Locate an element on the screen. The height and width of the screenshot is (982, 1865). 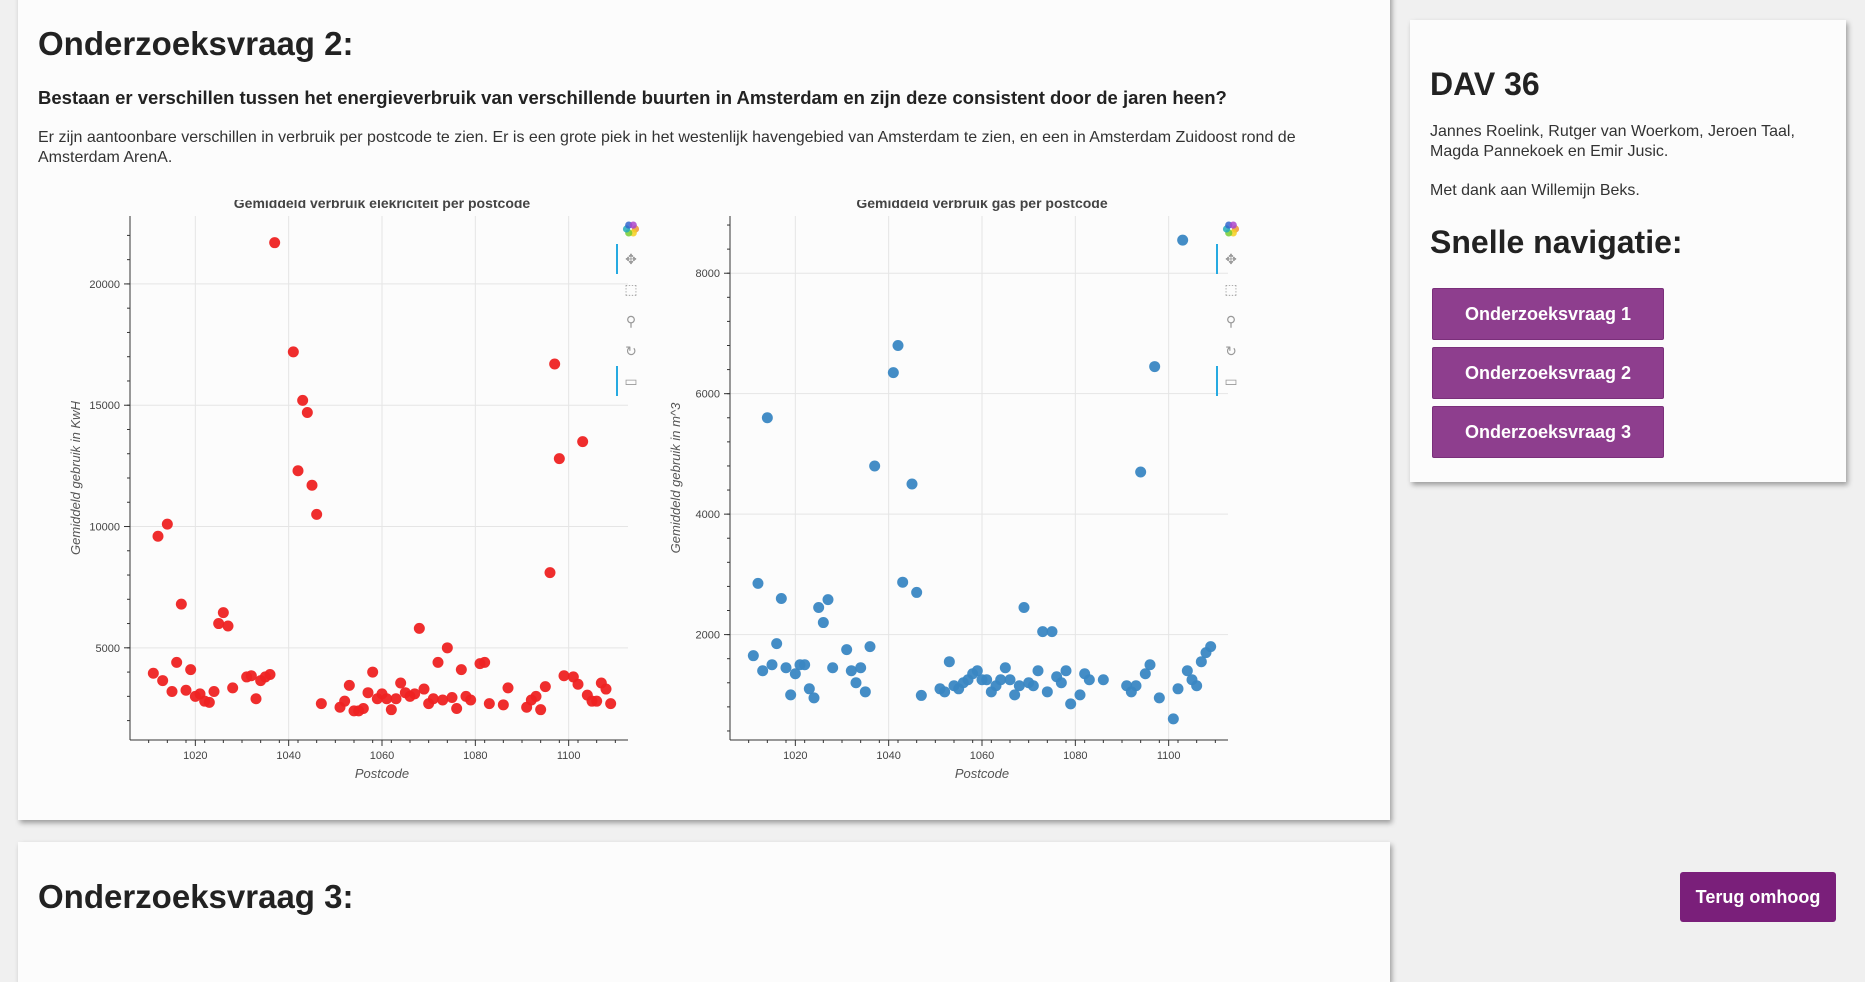
nav-button-q3: Onderzoeksvraag 3 is located at coordinates (1548, 432).